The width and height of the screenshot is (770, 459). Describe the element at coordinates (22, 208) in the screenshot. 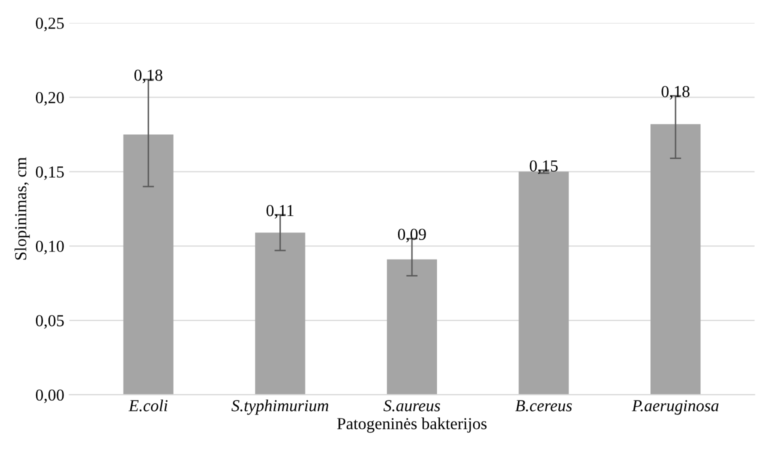

I see `y-axis-title: Slopinimas, cm` at that location.